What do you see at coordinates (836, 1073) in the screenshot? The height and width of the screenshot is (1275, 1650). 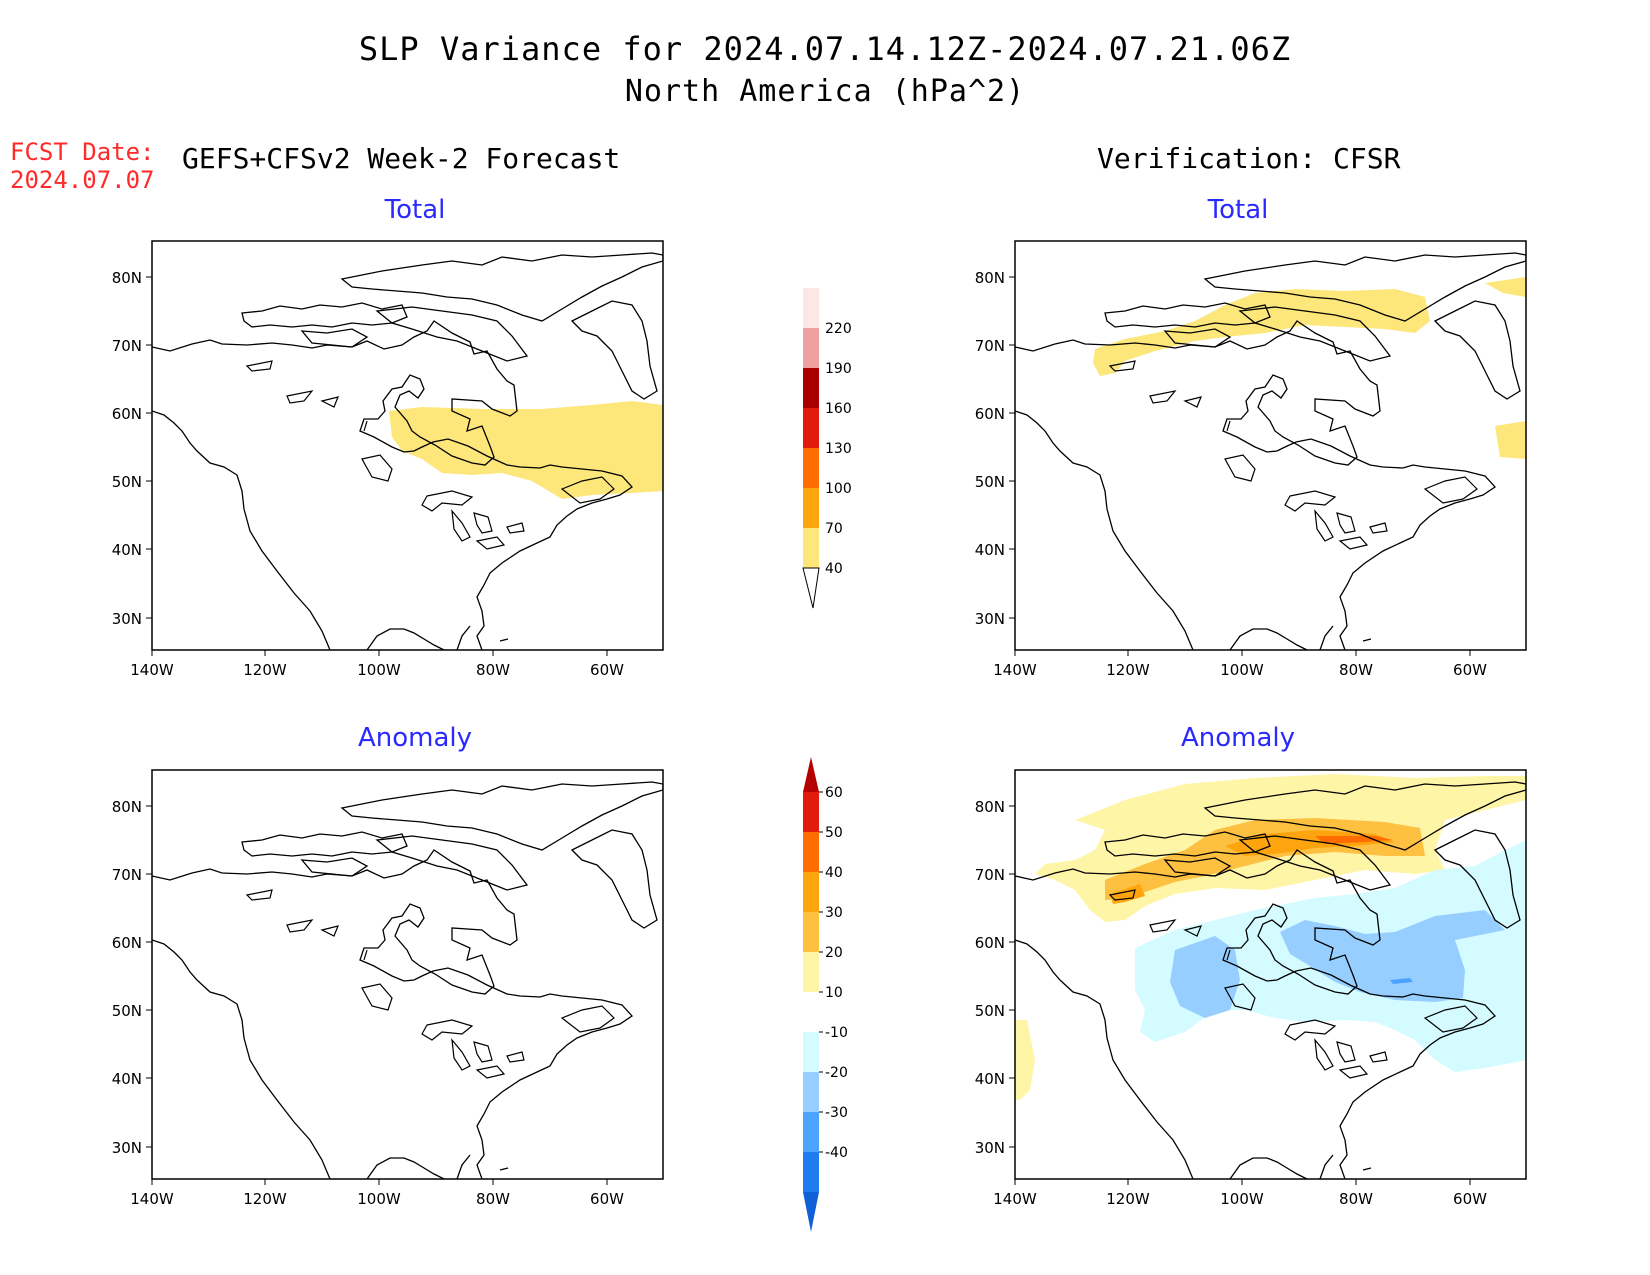 I see `colorbar-level-label: -20` at bounding box center [836, 1073].